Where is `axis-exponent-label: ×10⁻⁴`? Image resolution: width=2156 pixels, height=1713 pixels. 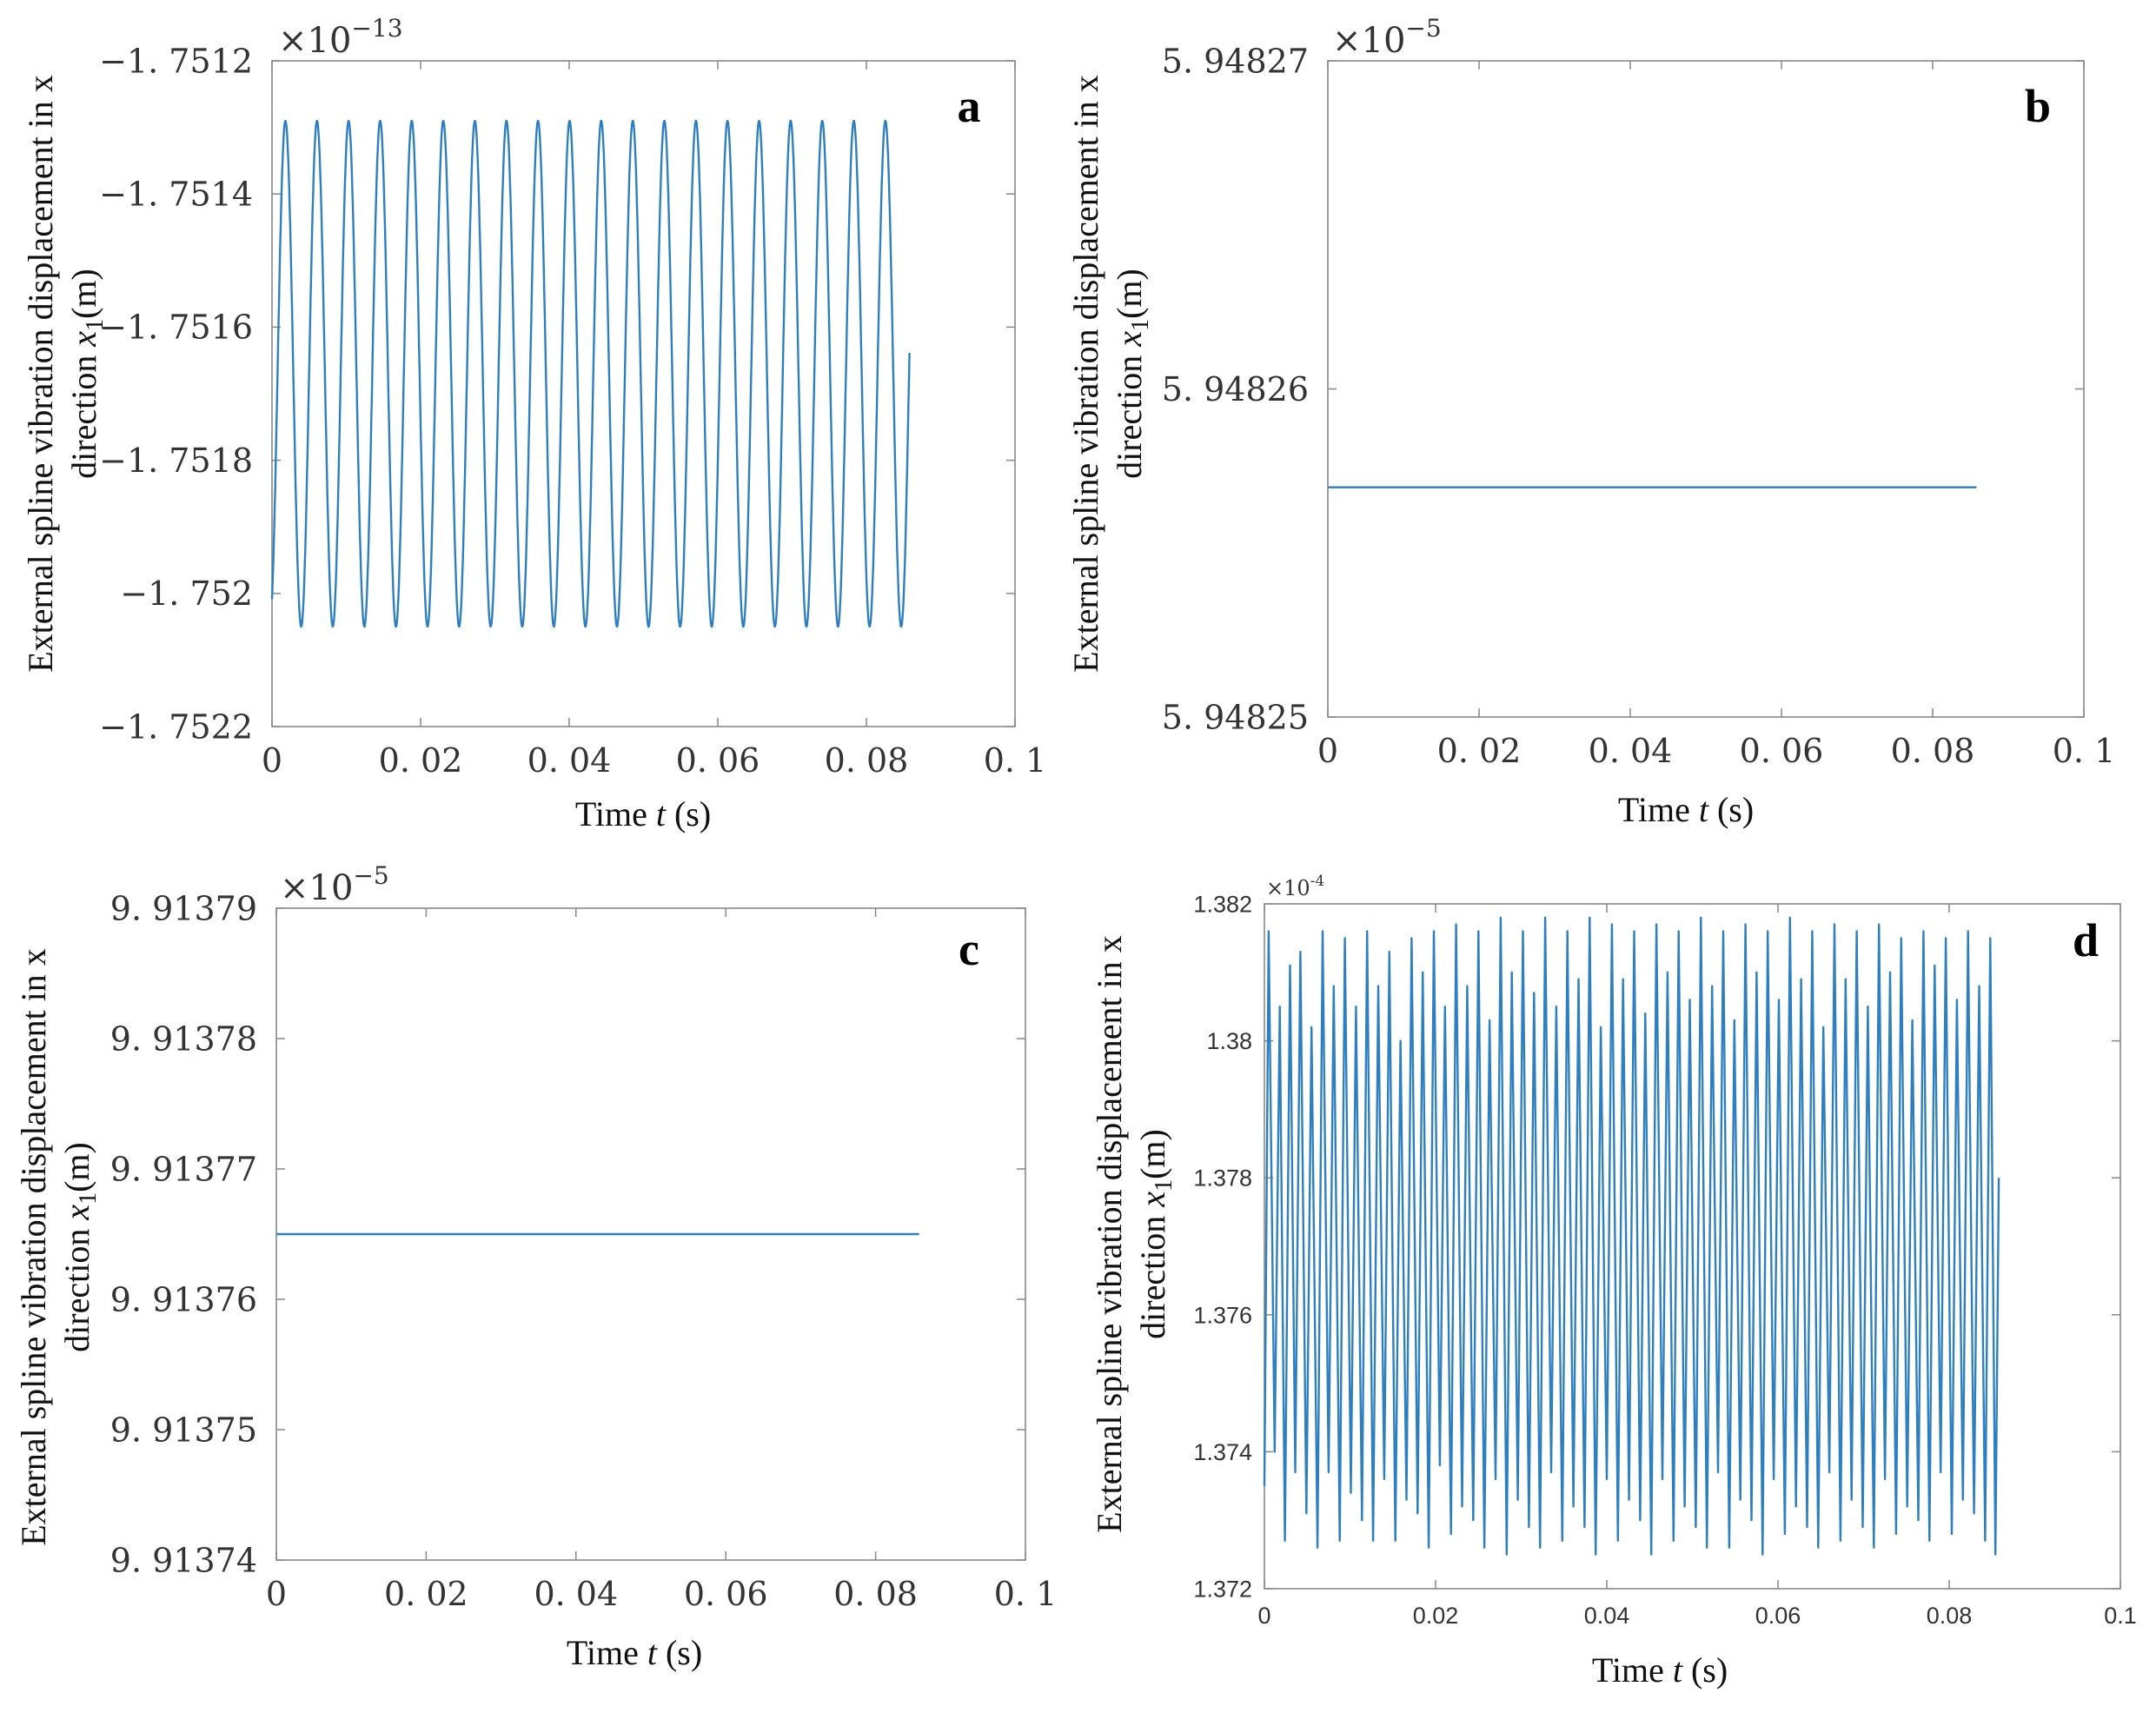 axis-exponent-label: ×10⁻⁴ is located at coordinates (1295, 886).